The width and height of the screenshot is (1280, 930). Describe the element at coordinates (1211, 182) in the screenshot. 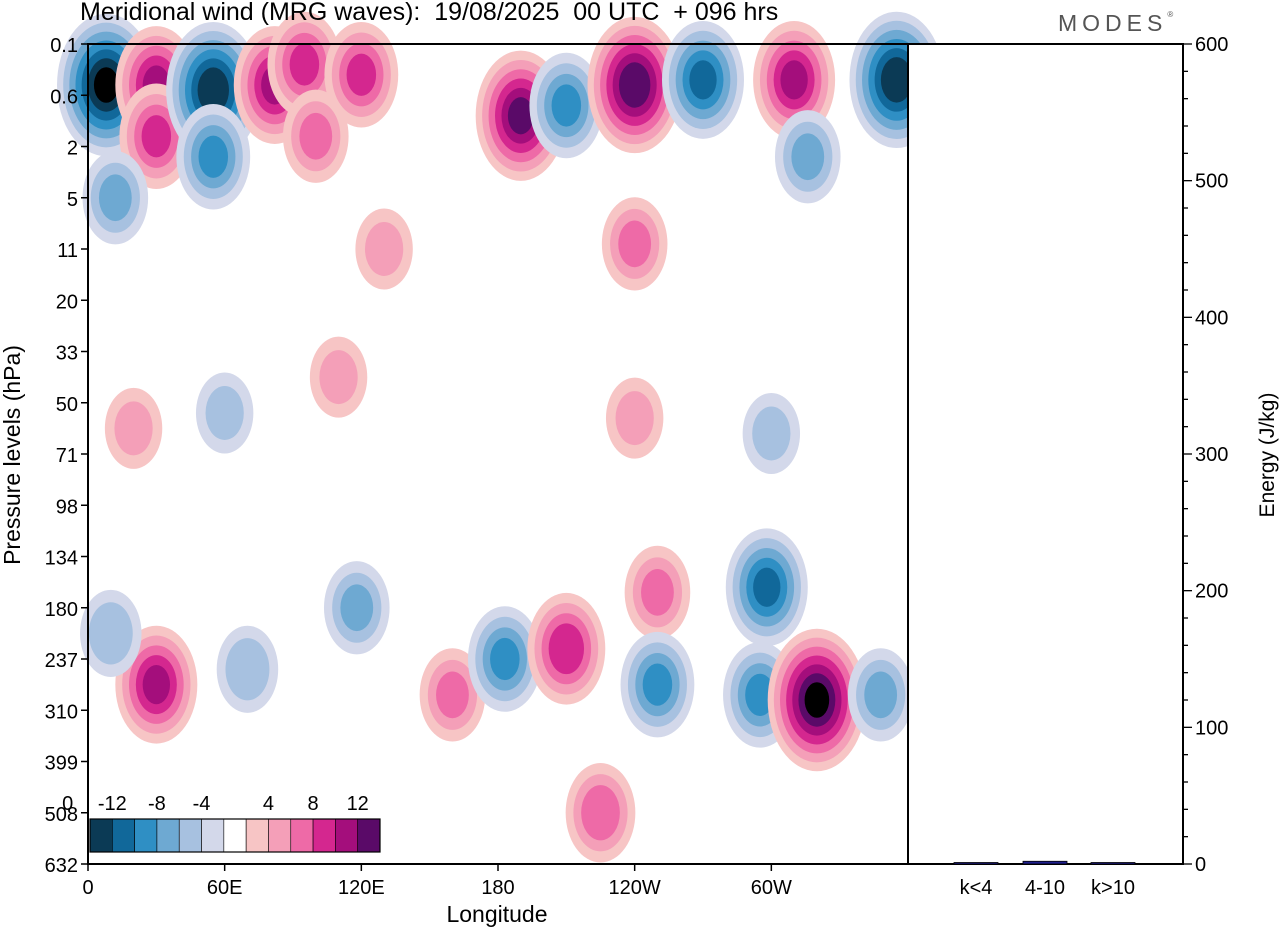

I see `energy-tick-label: 500` at that location.